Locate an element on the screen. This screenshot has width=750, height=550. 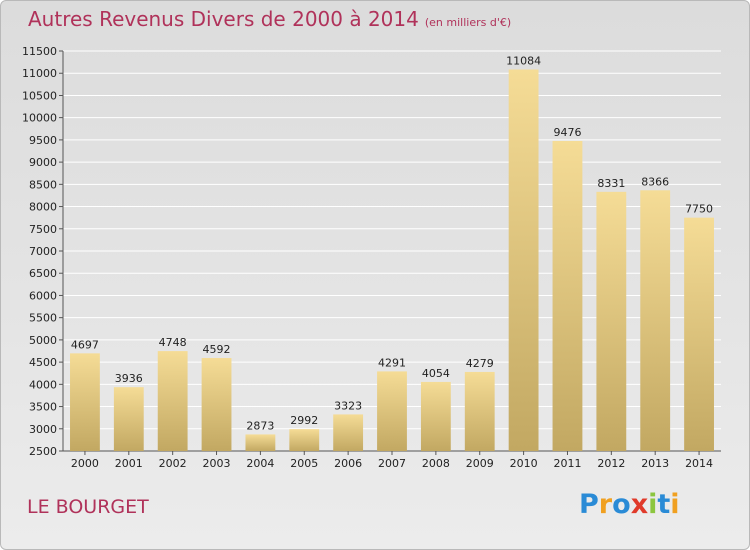
x-tick-label: 2007 is located at coordinates (392, 463).